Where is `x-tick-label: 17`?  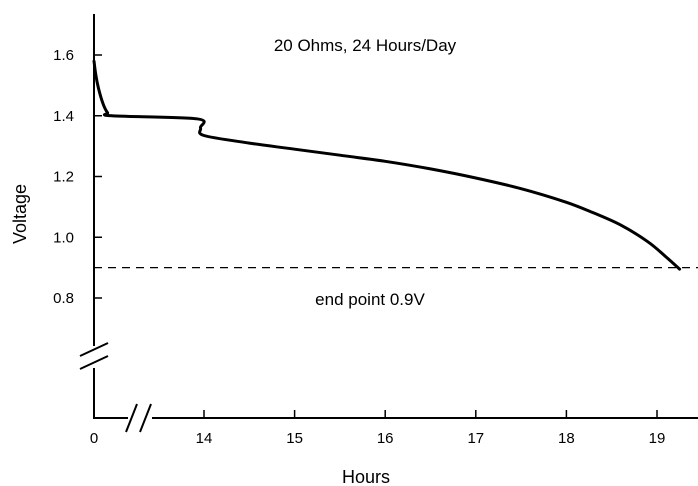
x-tick-label: 17 is located at coordinates (475, 438).